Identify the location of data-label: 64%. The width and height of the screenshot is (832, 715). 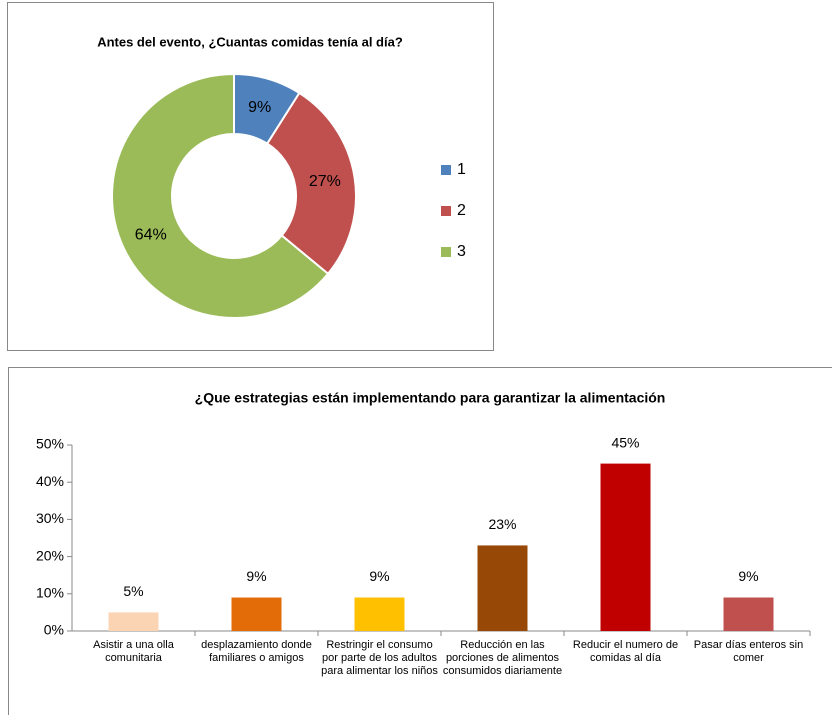
(151, 234).